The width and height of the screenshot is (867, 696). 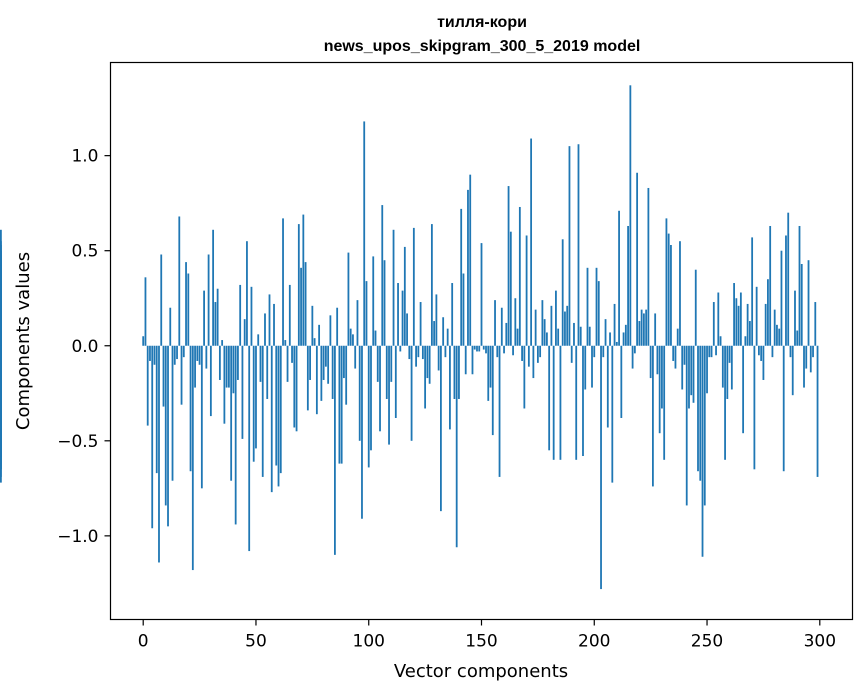 What do you see at coordinates (84, 347) in the screenshot?
I see `y-tick-label: 0.0` at bounding box center [84, 347].